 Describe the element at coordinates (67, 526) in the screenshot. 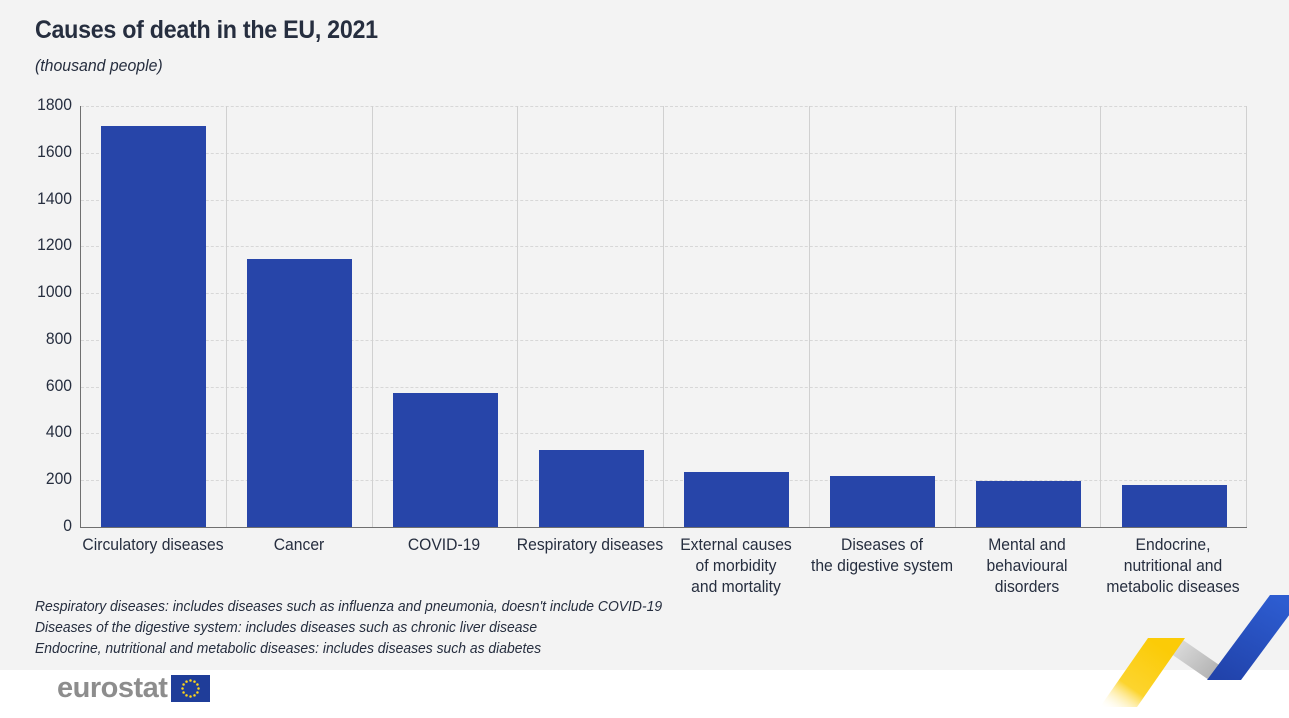

I see `y-tick-label-0: 0` at that location.